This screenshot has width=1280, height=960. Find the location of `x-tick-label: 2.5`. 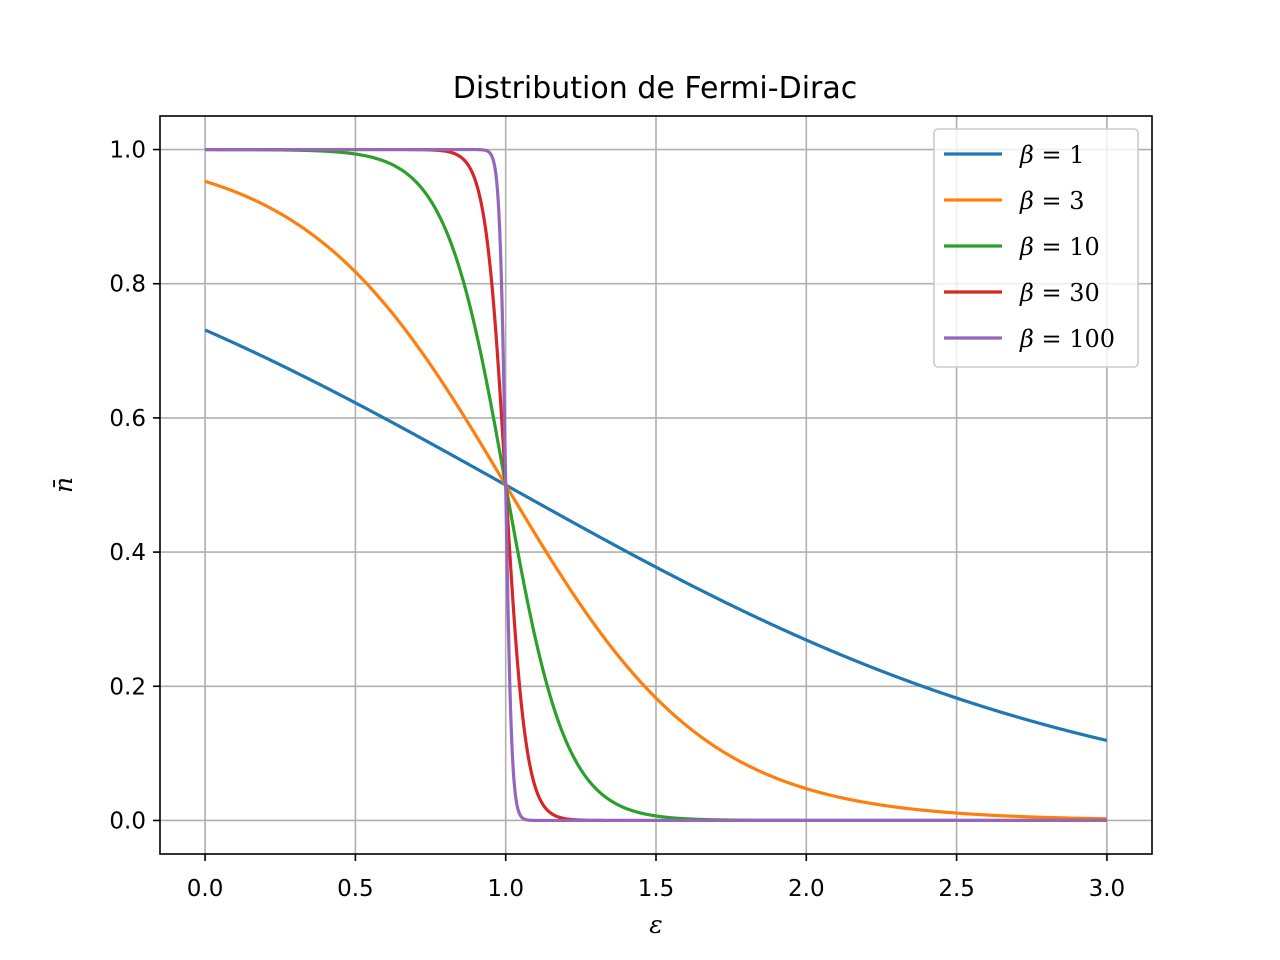

x-tick-label: 2.5 is located at coordinates (956, 889).